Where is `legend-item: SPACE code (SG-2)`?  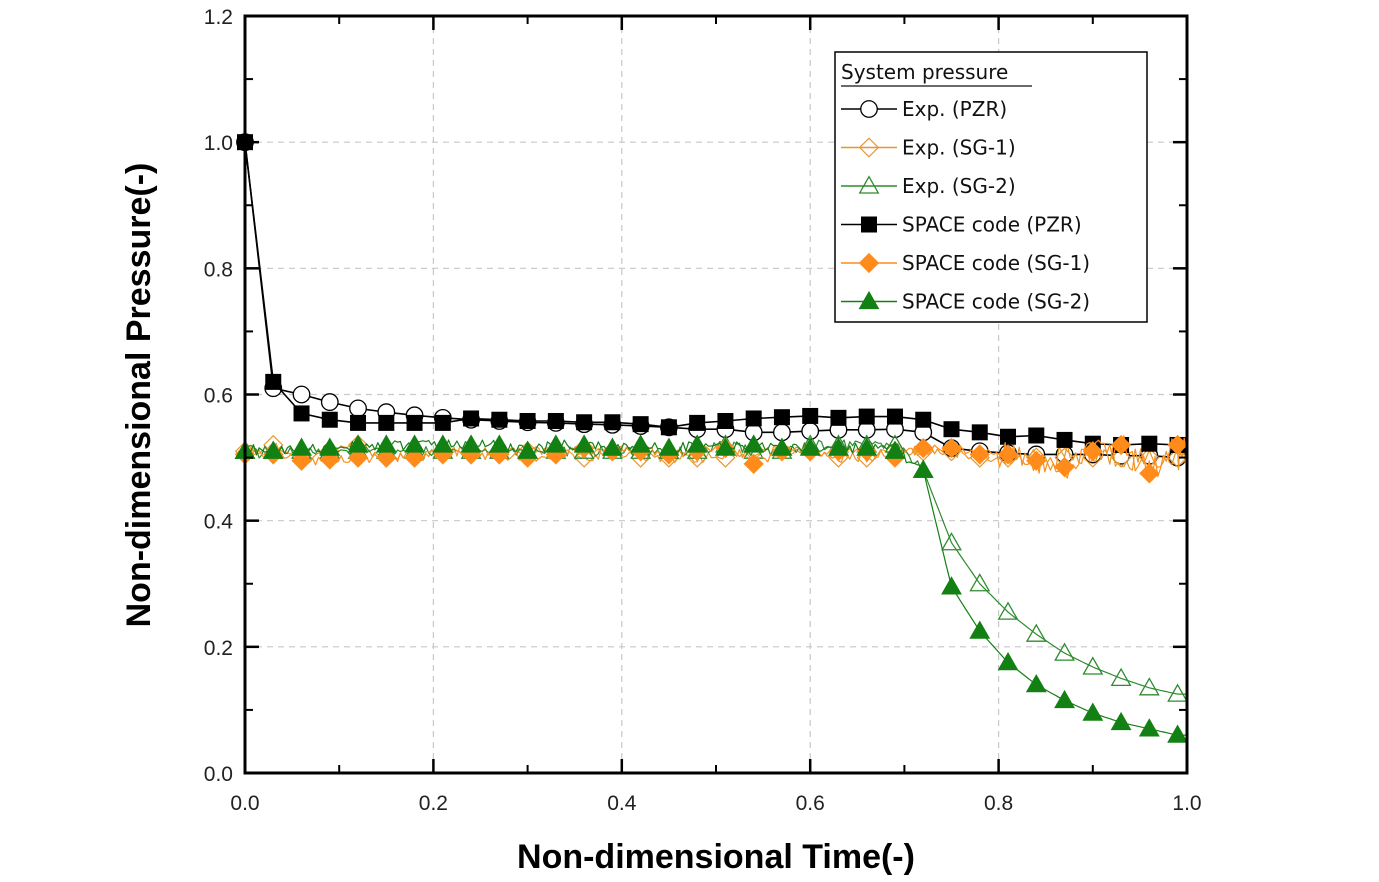 legend-item: SPACE code (SG-2) is located at coordinates (965, 302).